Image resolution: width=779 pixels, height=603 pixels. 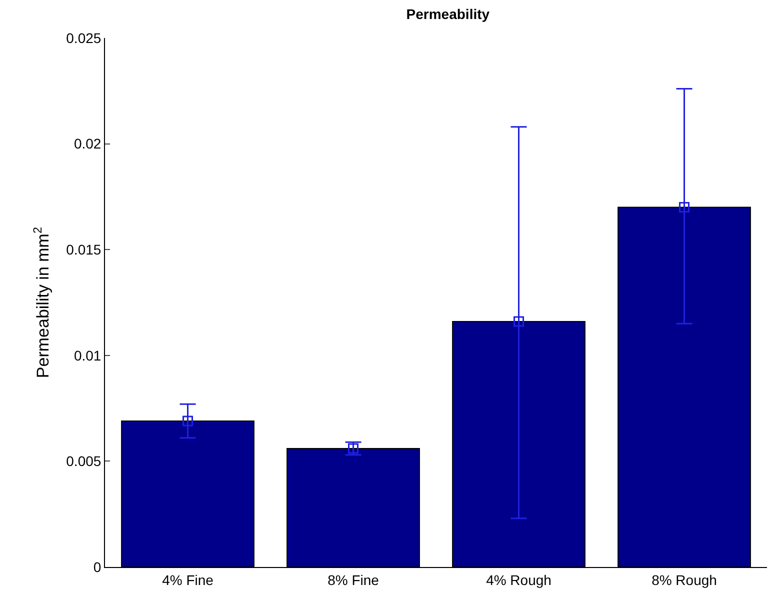 I want to click on y-tick-label: 0.02, so click(x=88, y=144).